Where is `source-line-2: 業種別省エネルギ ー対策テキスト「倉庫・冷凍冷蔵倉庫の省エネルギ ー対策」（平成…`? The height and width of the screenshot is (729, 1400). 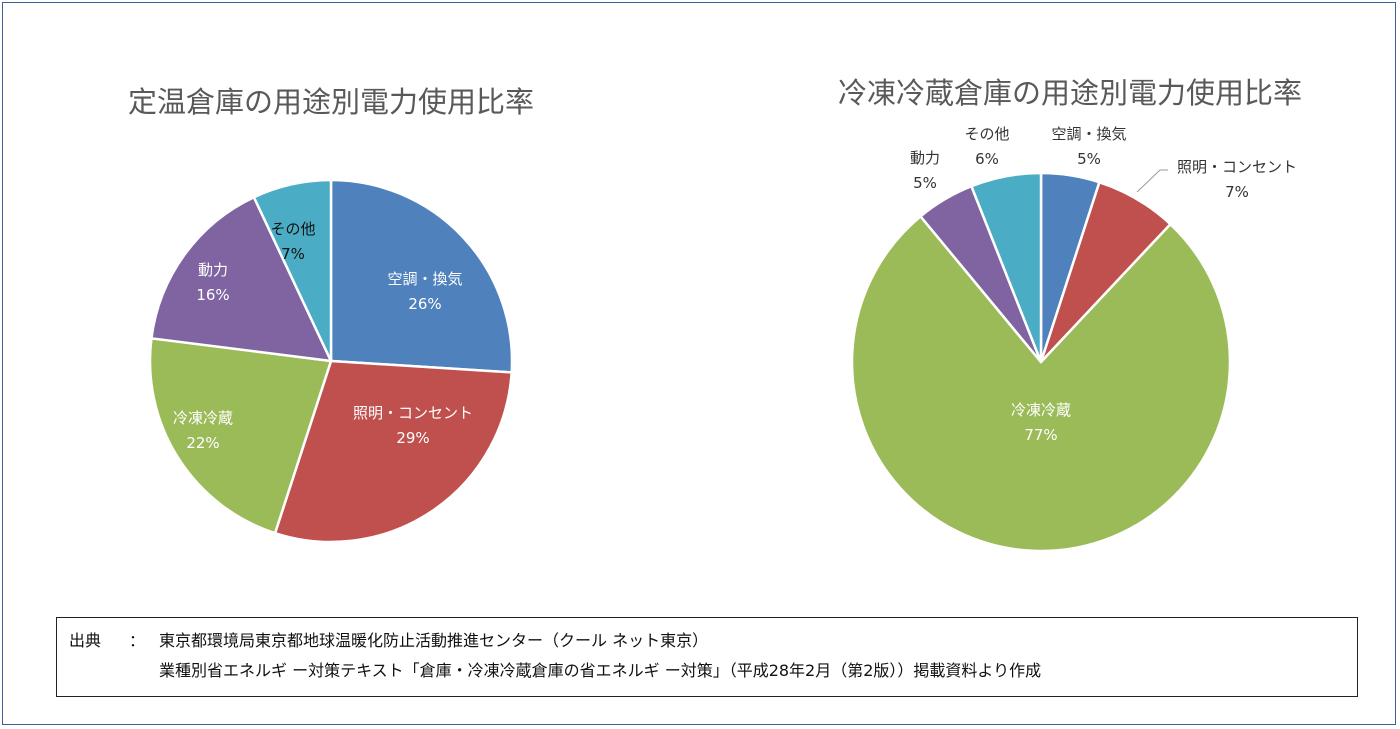 source-line-2: 業種別省エネルギ ー対策テキスト「倉庫・冷凍冷蔵倉庫の省エネルギ ー対策」（平成… is located at coordinates (600, 670).